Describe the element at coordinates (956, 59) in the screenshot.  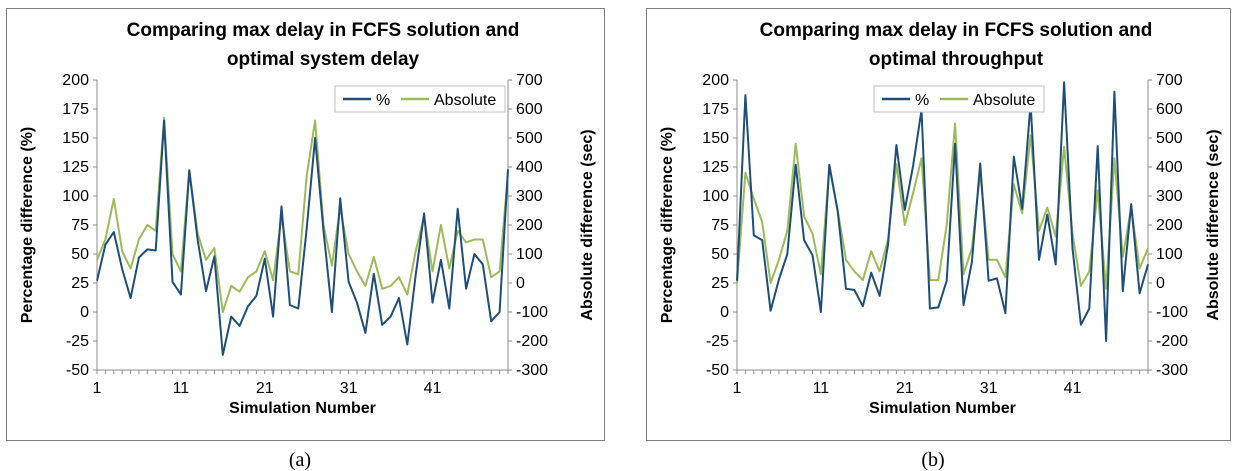
I see `chart-title: optimal throughput` at that location.